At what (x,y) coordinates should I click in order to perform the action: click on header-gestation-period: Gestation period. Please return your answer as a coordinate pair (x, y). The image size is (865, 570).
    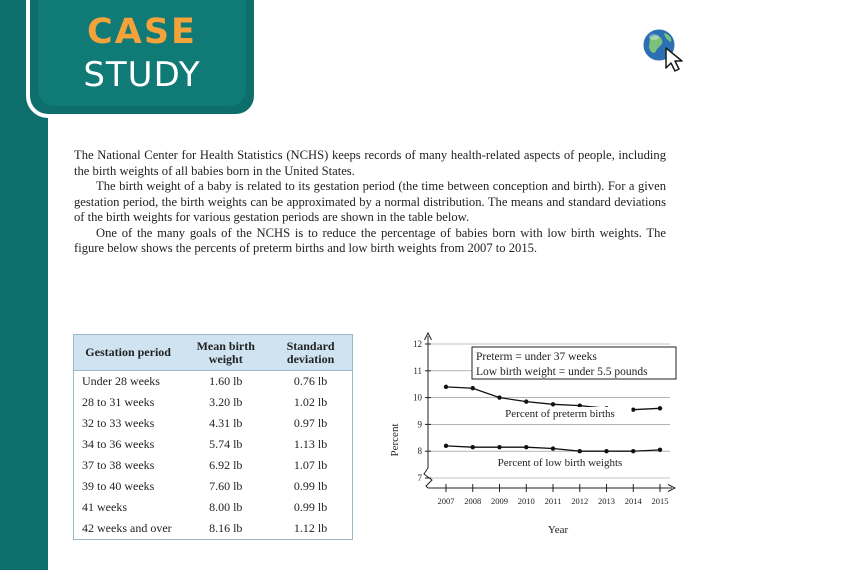
    Looking at the image, I should click on (128, 352).